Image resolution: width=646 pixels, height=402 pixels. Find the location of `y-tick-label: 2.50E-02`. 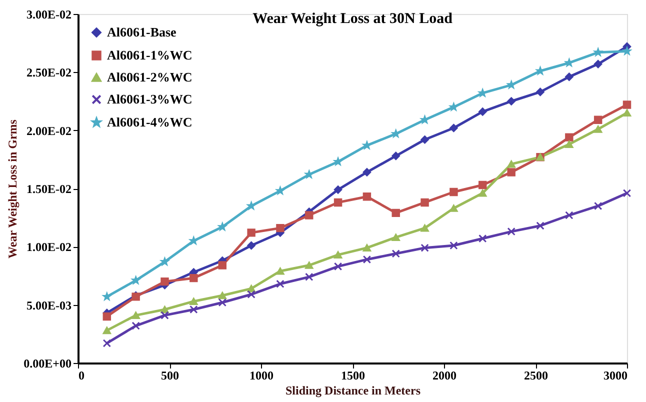

y-tick-label: 2.50E-02 is located at coordinates (49, 73).